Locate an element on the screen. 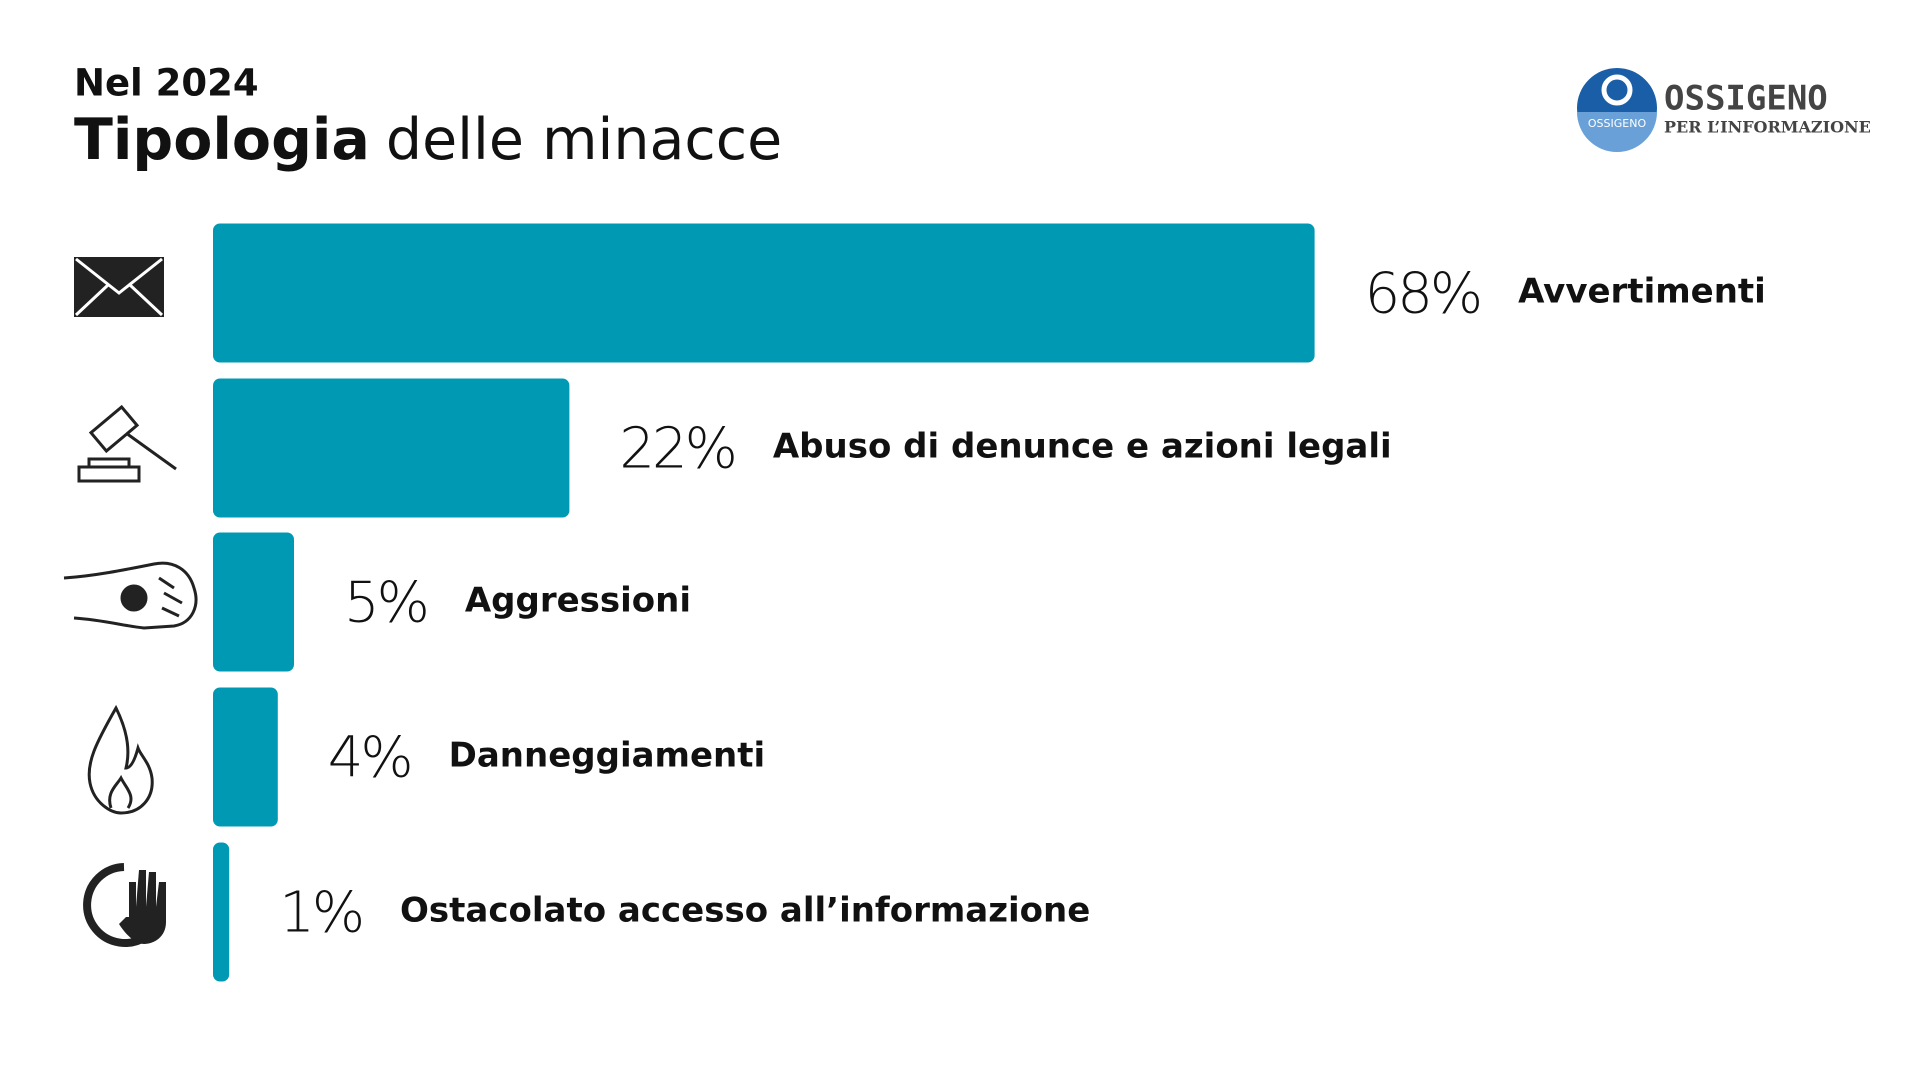  value-label: 5% is located at coordinates (385, 602).